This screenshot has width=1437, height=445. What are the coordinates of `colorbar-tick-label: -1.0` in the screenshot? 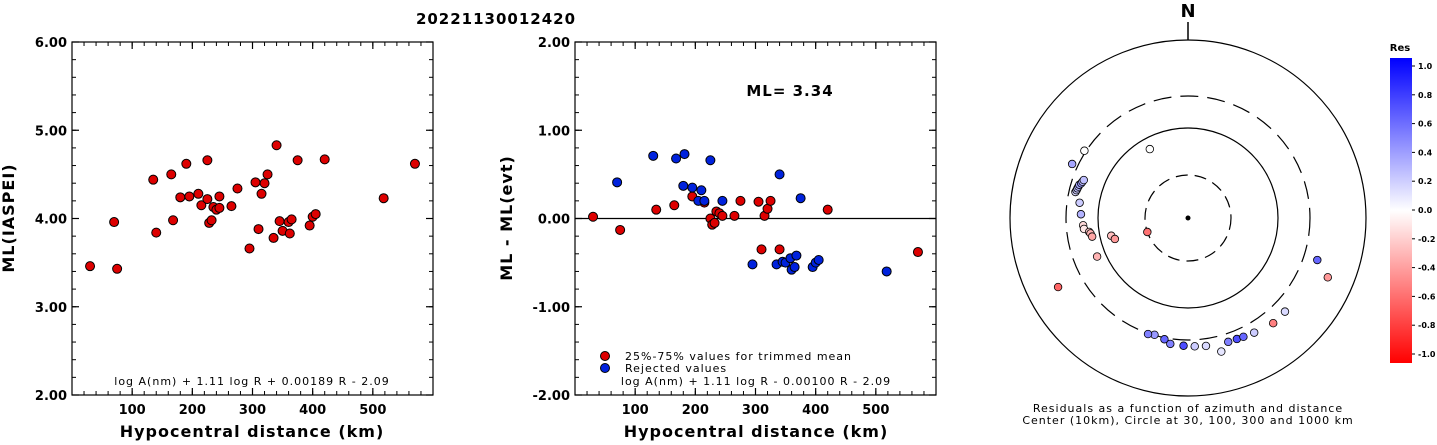 It's located at (1427, 354).